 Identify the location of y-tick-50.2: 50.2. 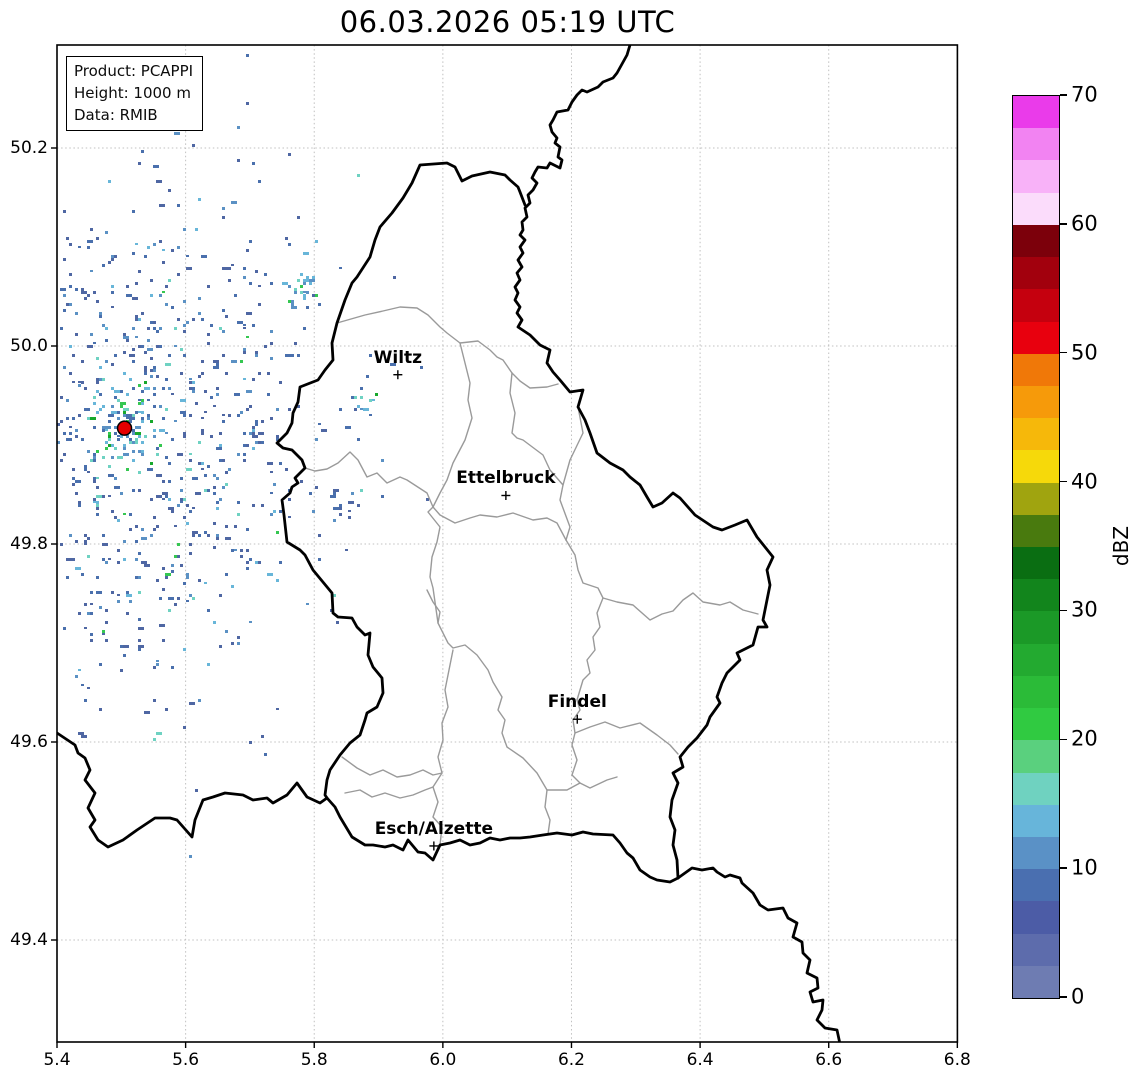
(29, 148).